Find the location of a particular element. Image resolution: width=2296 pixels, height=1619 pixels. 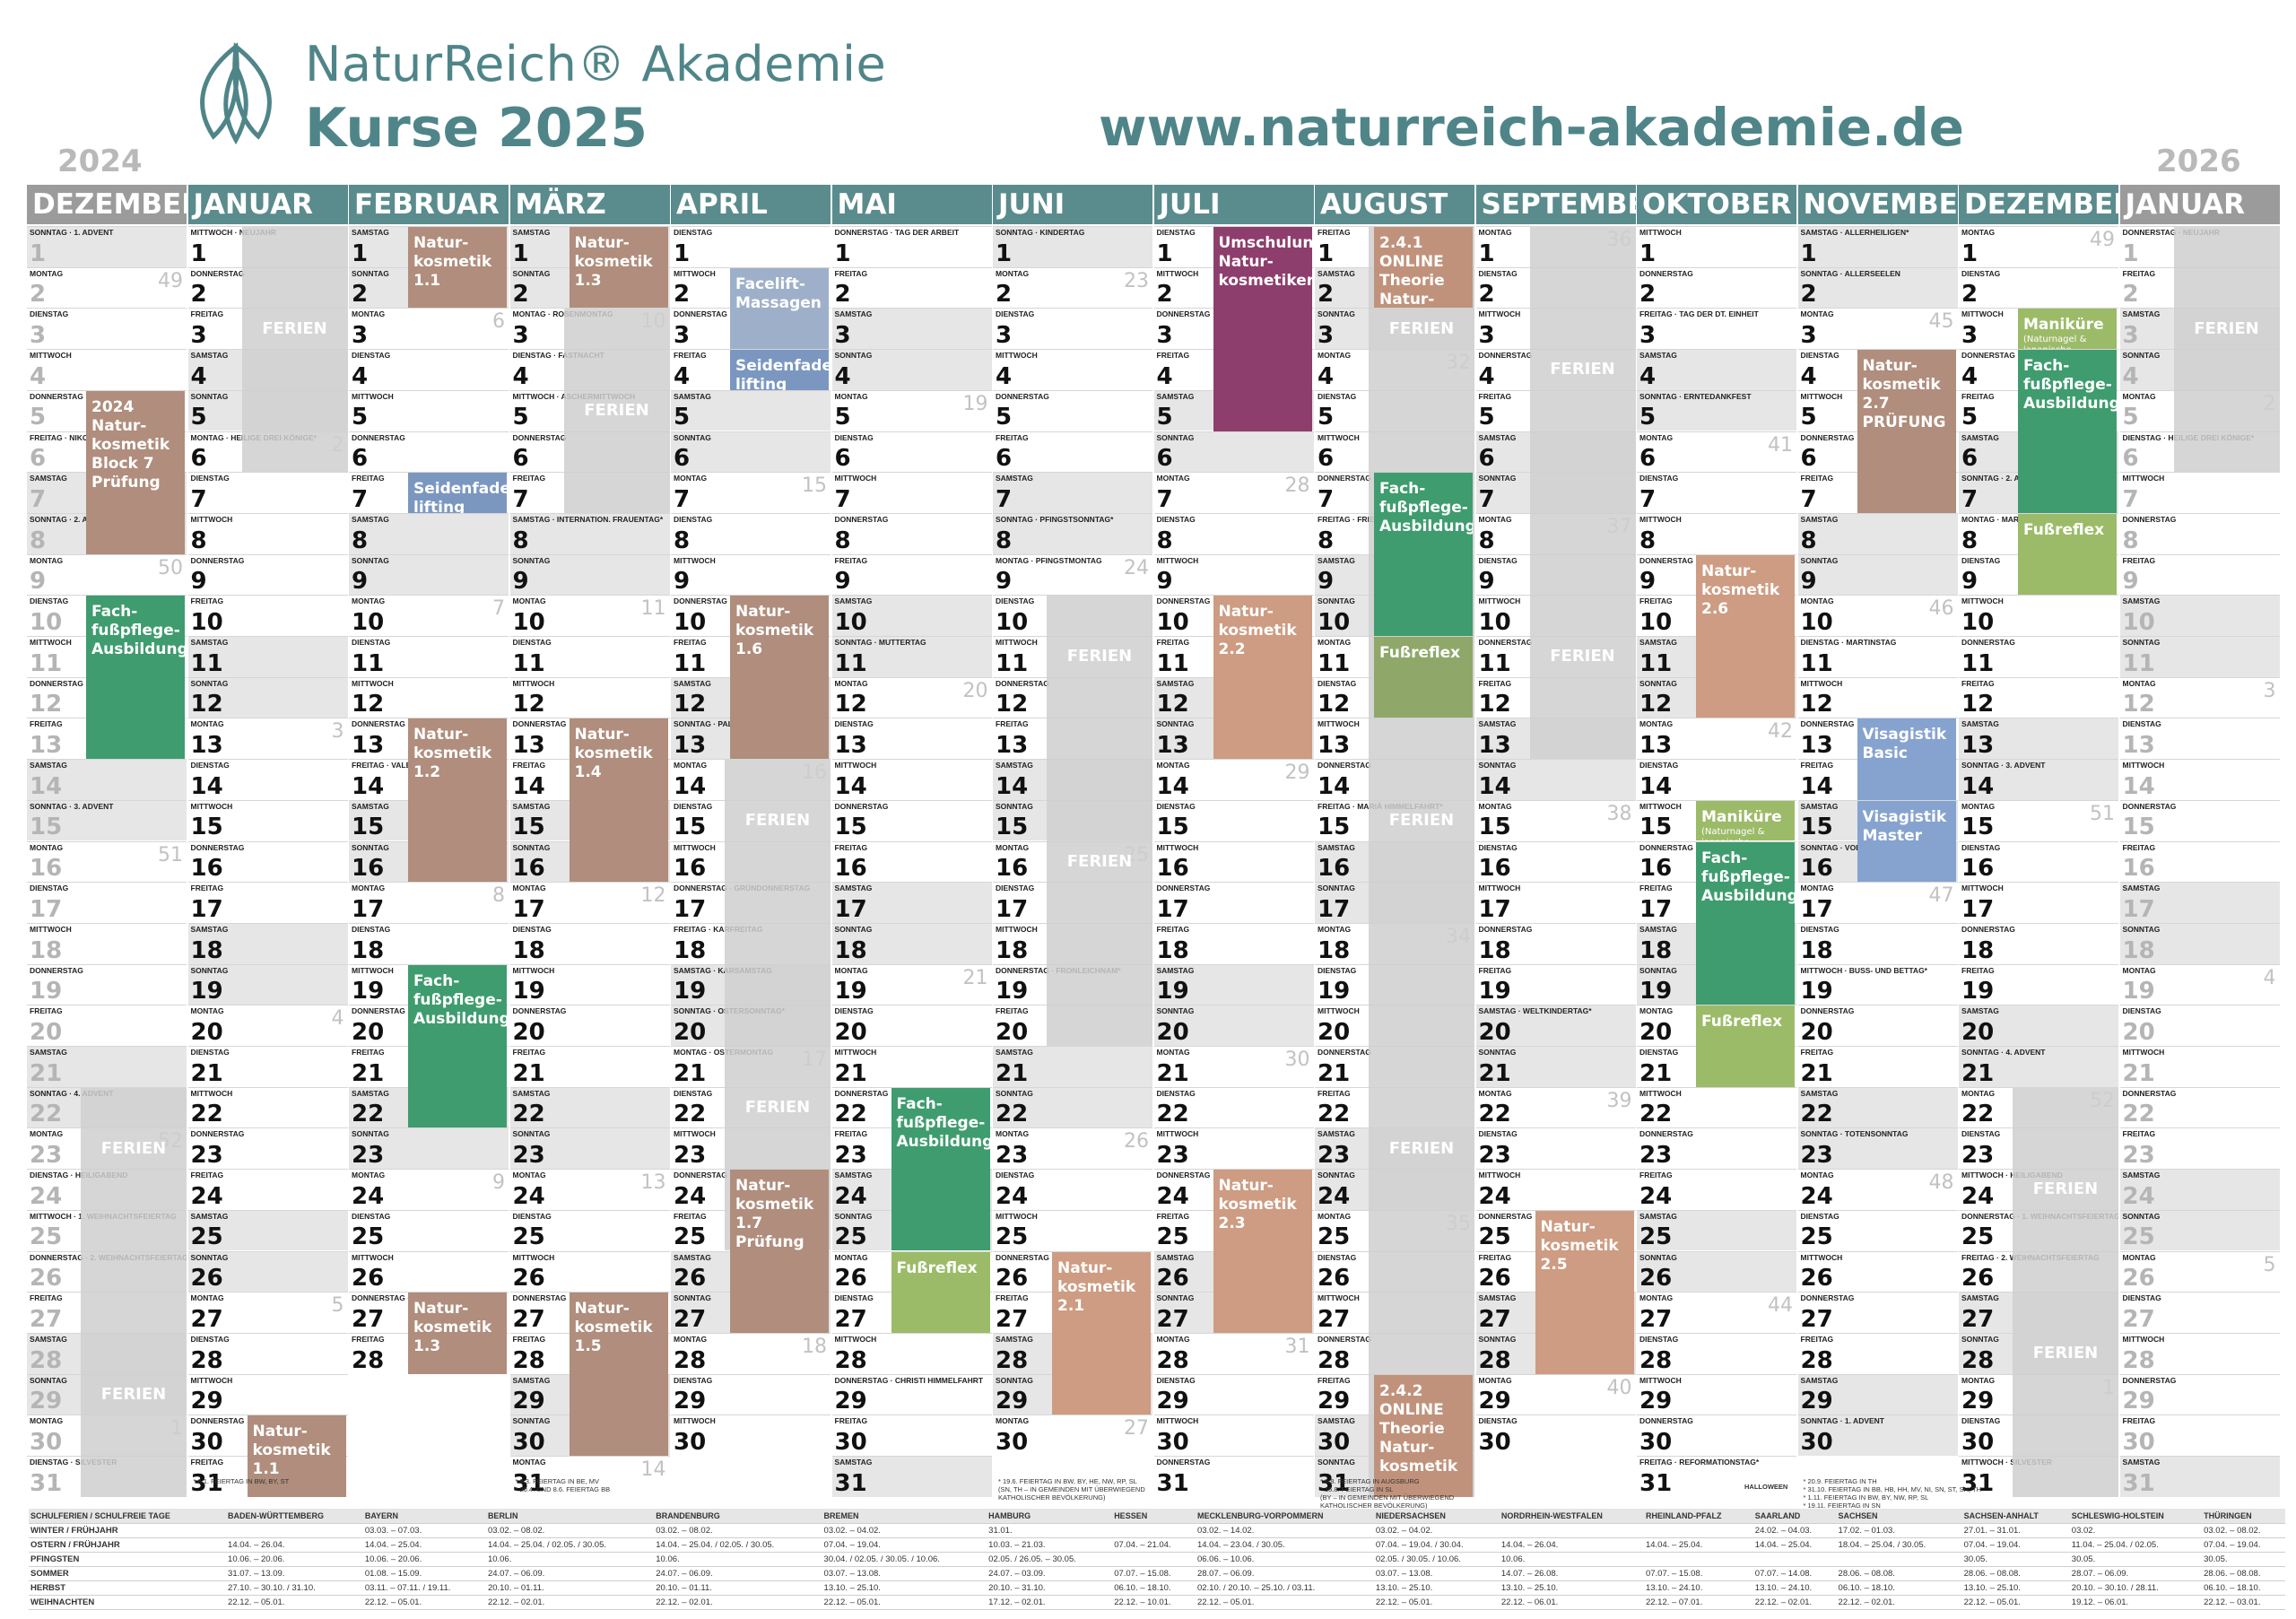

day-cell: MONTAG · PFINGSTMONTAG 9 24 is located at coordinates (1072, 574).